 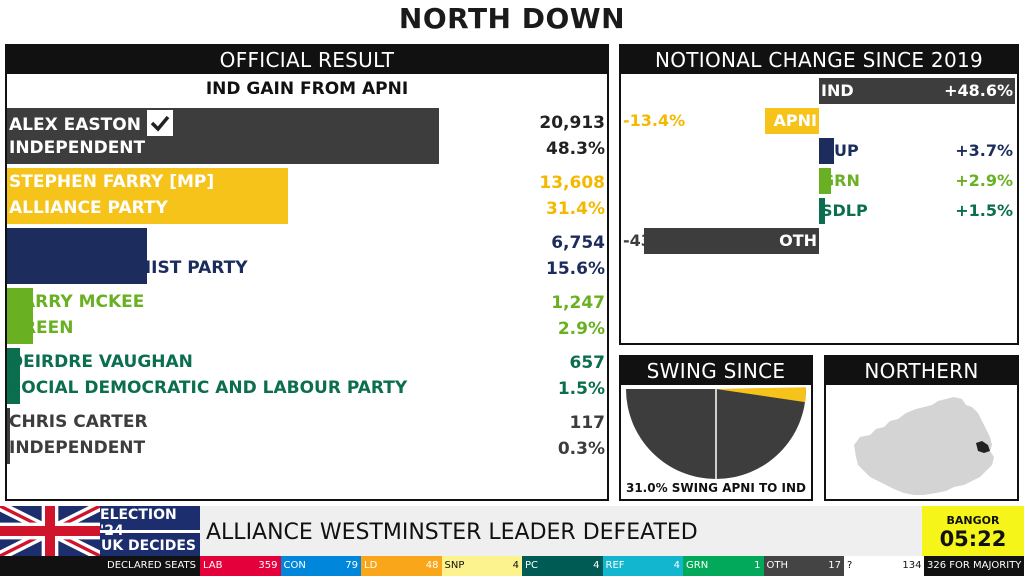 I want to click on change-party: IND, so click(x=837, y=90).